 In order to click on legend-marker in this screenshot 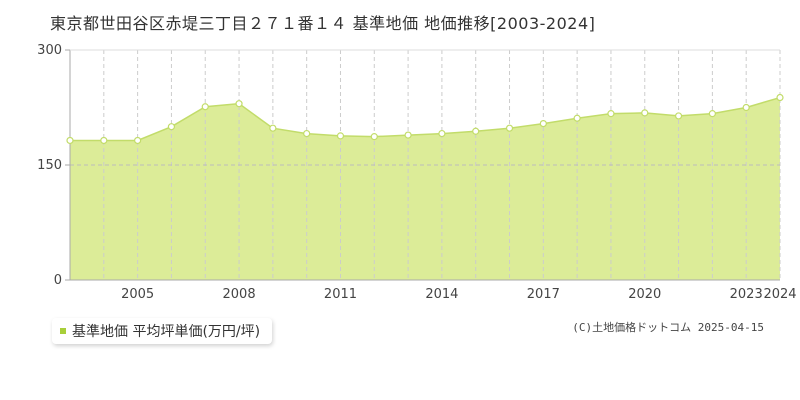, I will do `click(63, 331)`.